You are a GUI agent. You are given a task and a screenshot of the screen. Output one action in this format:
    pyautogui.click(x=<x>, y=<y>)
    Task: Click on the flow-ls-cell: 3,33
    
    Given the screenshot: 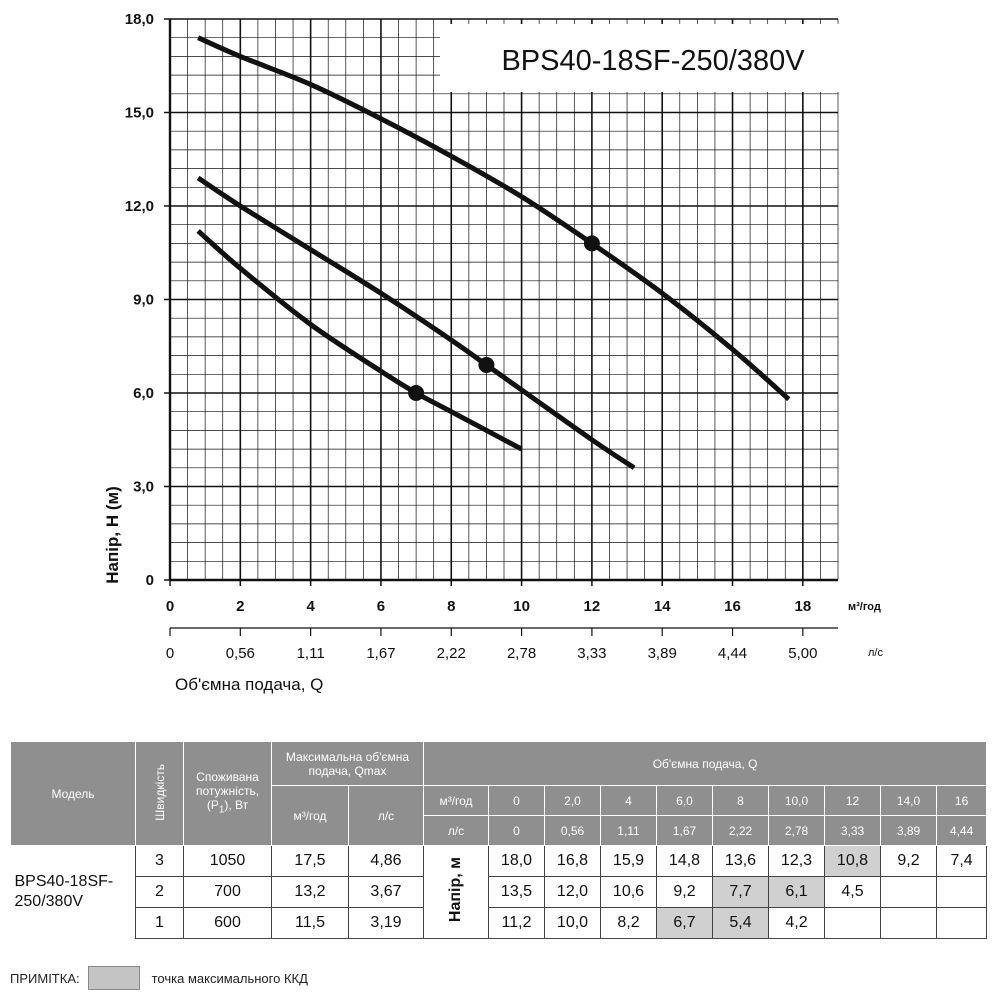 What is the action you would take?
    pyautogui.click(x=852, y=830)
    